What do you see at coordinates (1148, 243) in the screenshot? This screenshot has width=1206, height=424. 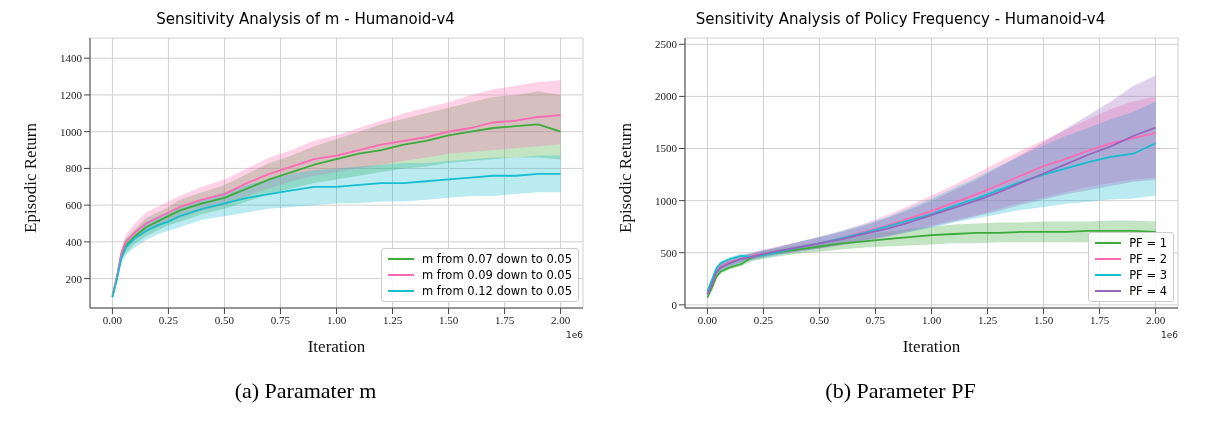 I see `legend-label: PF = 1` at bounding box center [1148, 243].